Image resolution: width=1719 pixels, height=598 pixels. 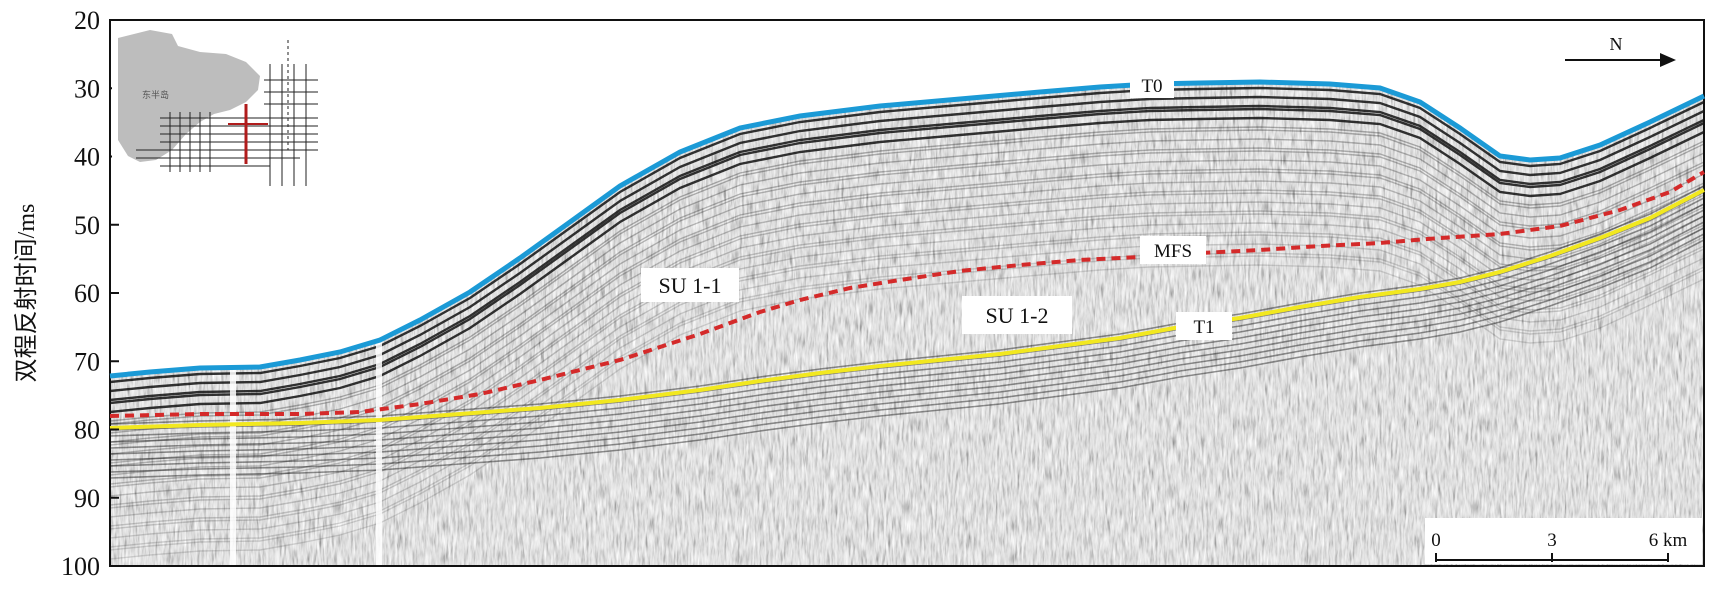 I want to click on y-tick-label: 100, so click(x=80, y=566).